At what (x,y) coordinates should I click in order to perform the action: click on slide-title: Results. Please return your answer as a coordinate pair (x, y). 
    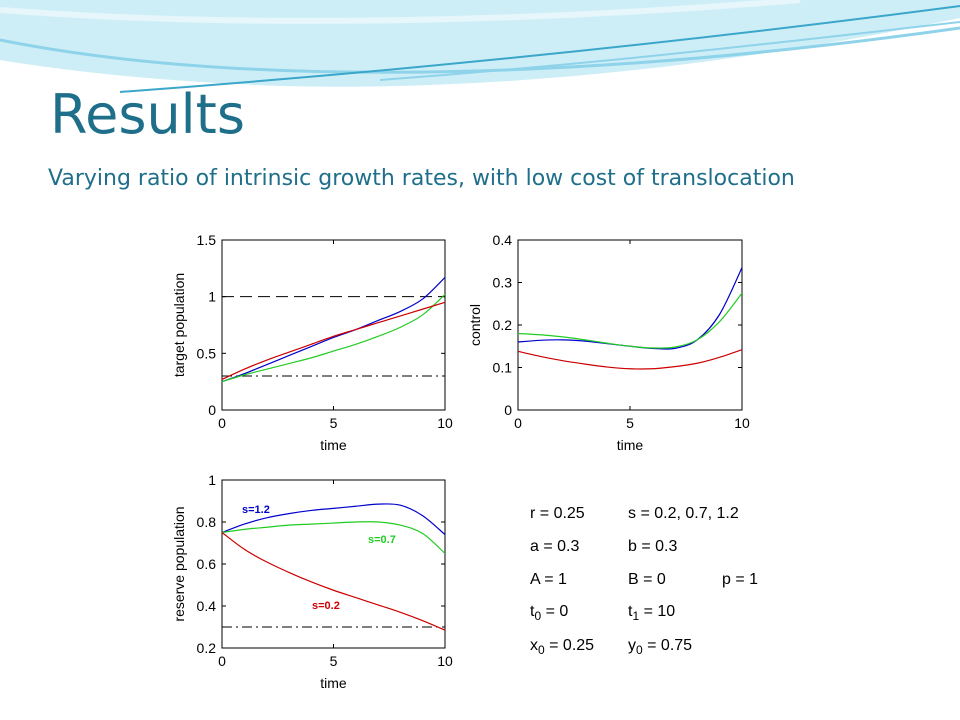
    Looking at the image, I should click on (147, 114).